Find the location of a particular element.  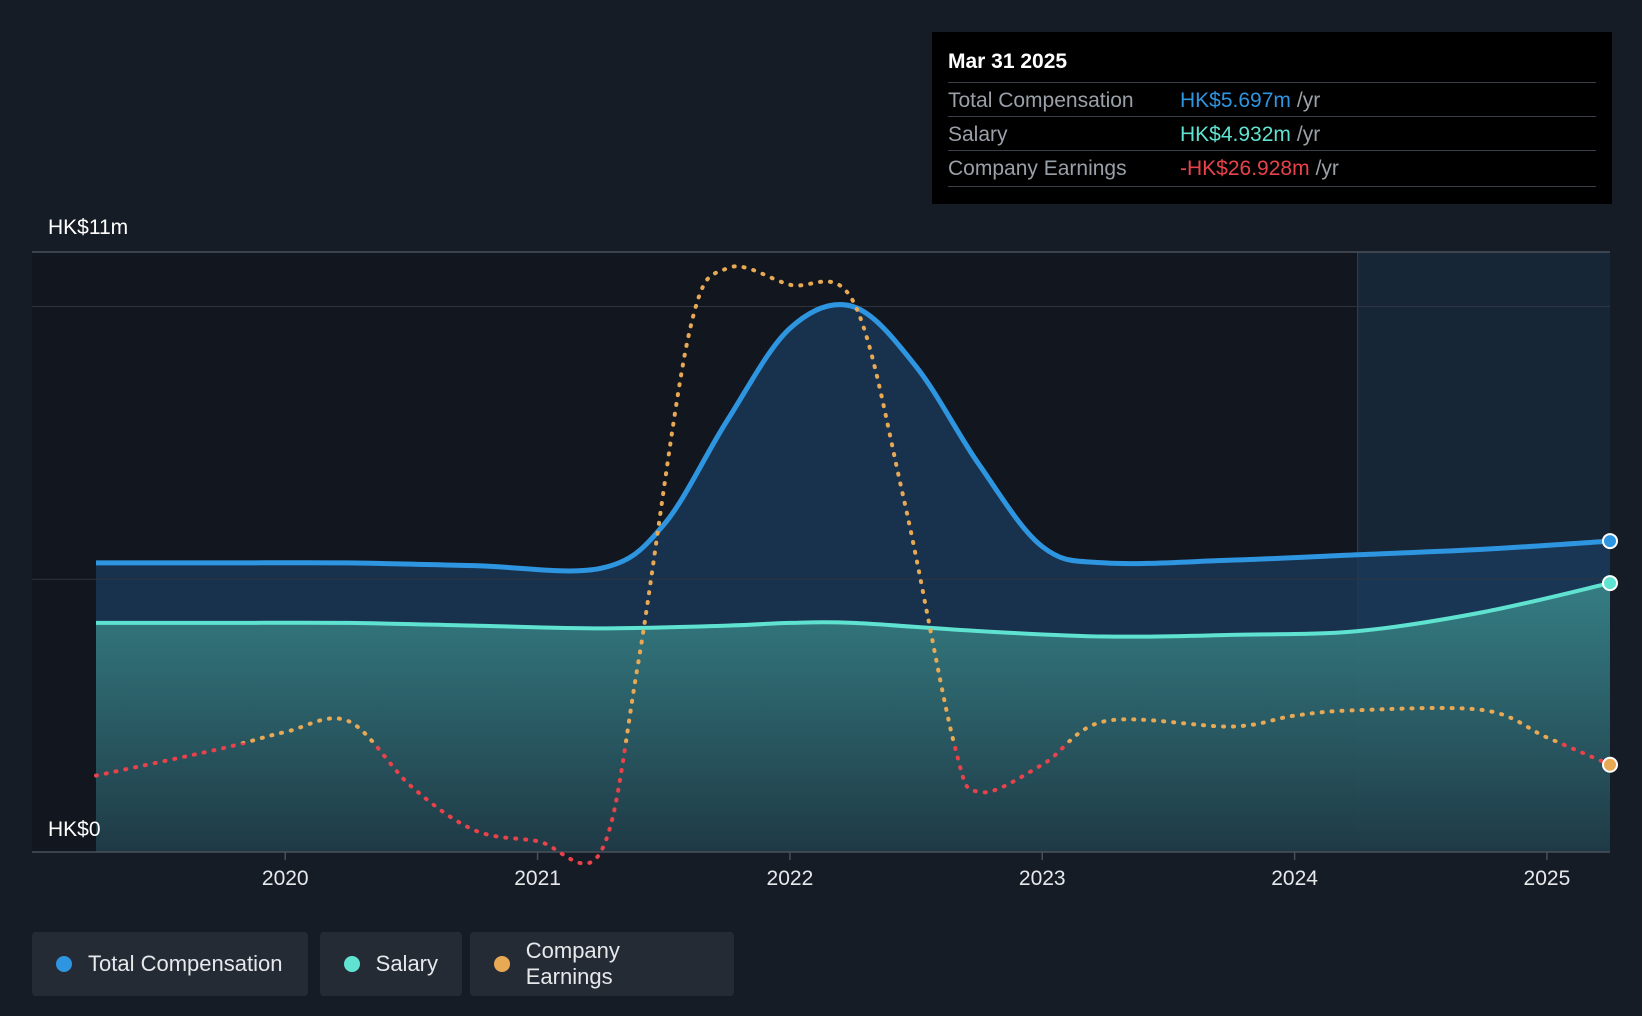

tooltip-value: HK$5.697m is located at coordinates (1235, 100).